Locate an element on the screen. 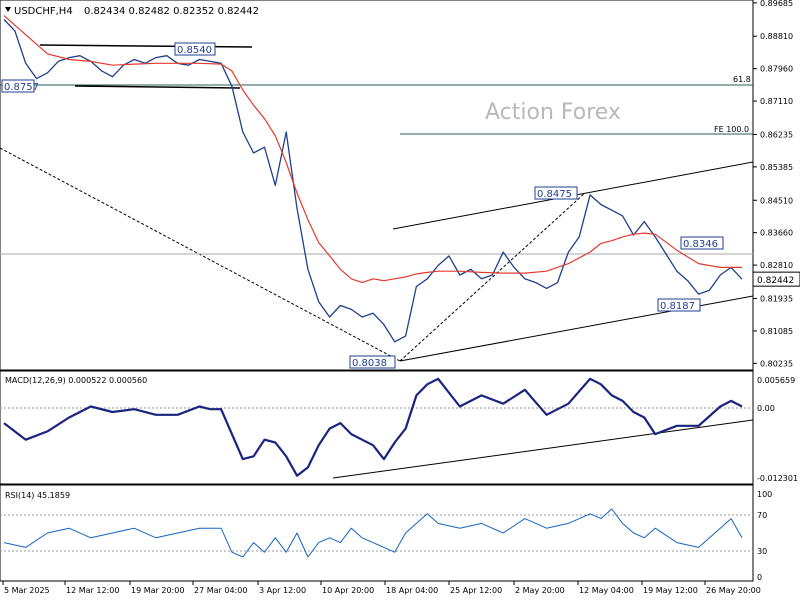 This screenshot has height=600, width=800. box-08757-frame is located at coordinates (18, 86).